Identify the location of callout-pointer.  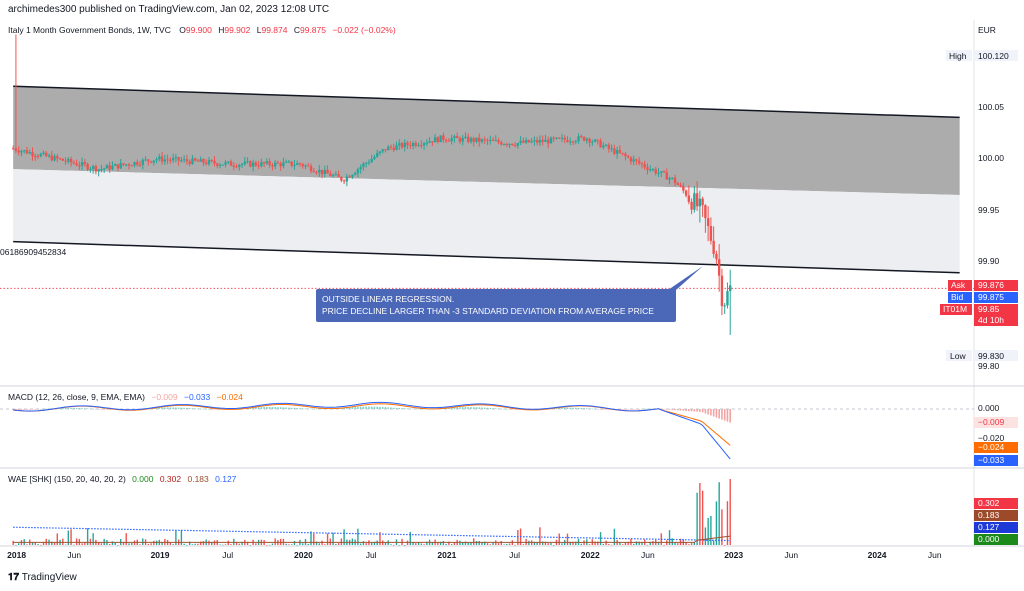
(685, 278).